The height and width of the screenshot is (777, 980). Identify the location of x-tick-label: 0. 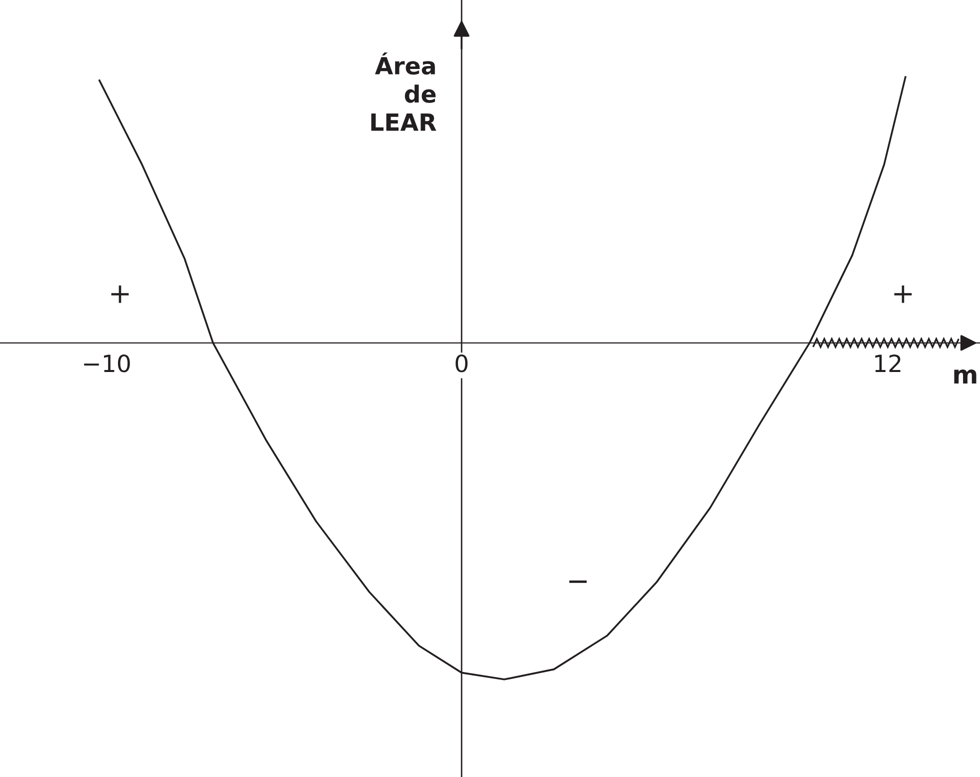
(462, 363).